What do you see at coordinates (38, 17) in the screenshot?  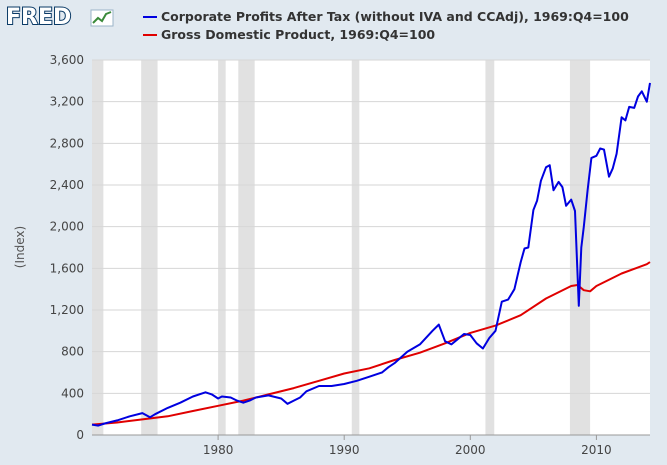 I see `logo-text: FRED` at bounding box center [38, 17].